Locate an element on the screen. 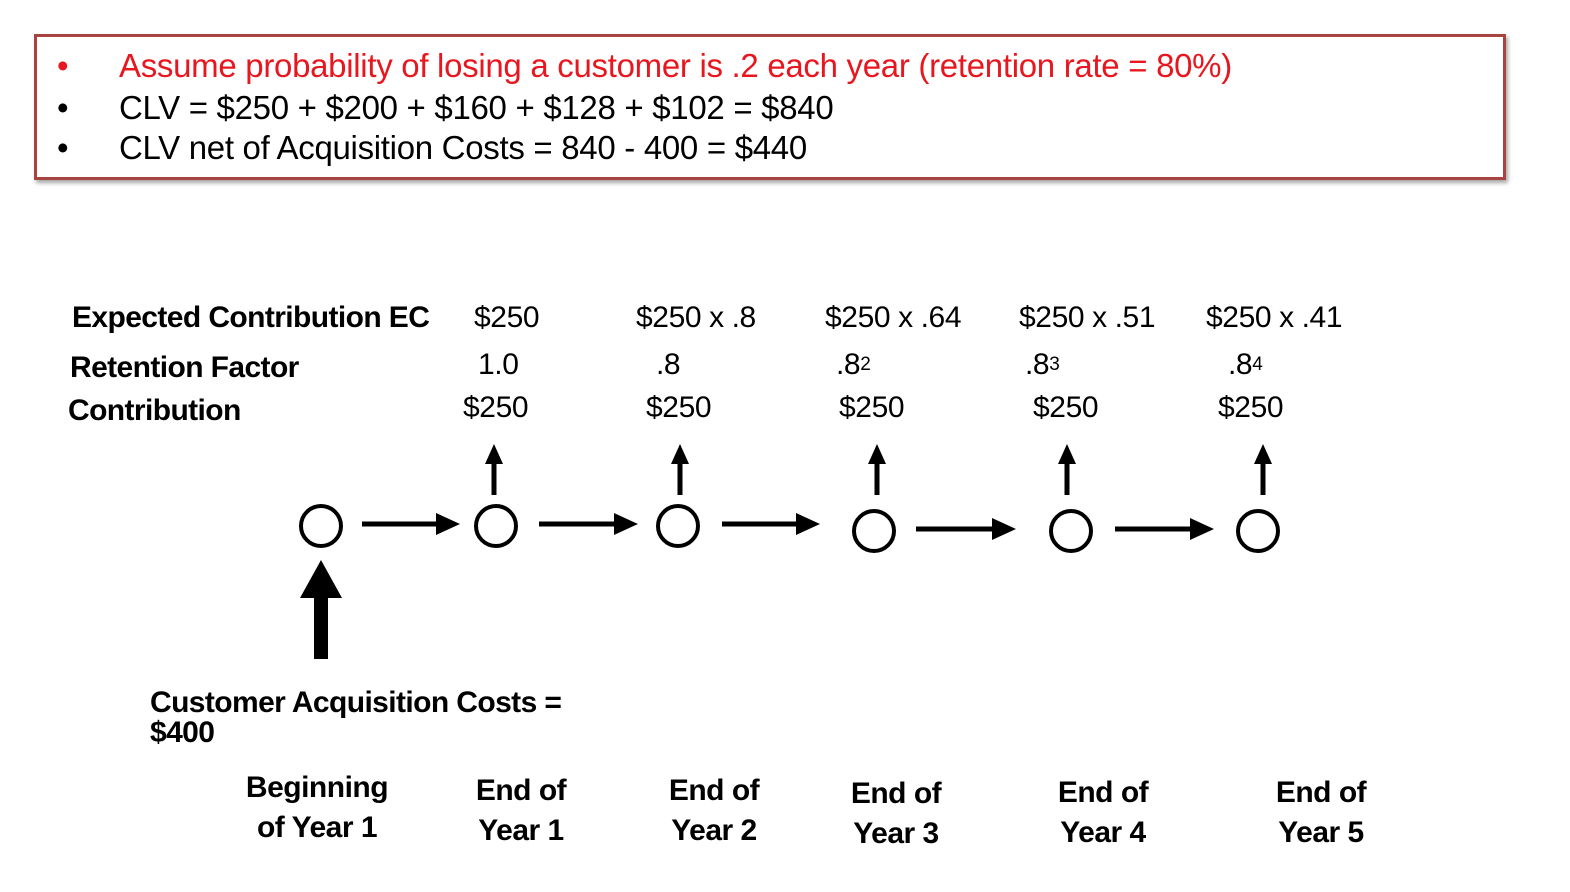  label-contribution: Contribution is located at coordinates (154, 410).